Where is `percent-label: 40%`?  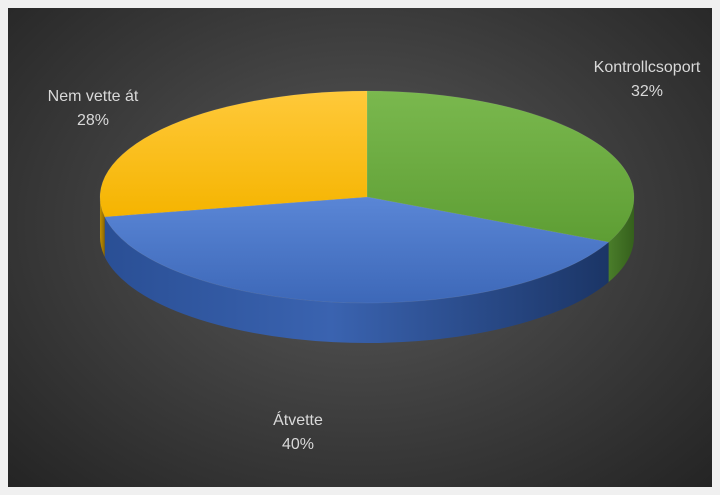
percent-label: 40% is located at coordinates (298, 444).